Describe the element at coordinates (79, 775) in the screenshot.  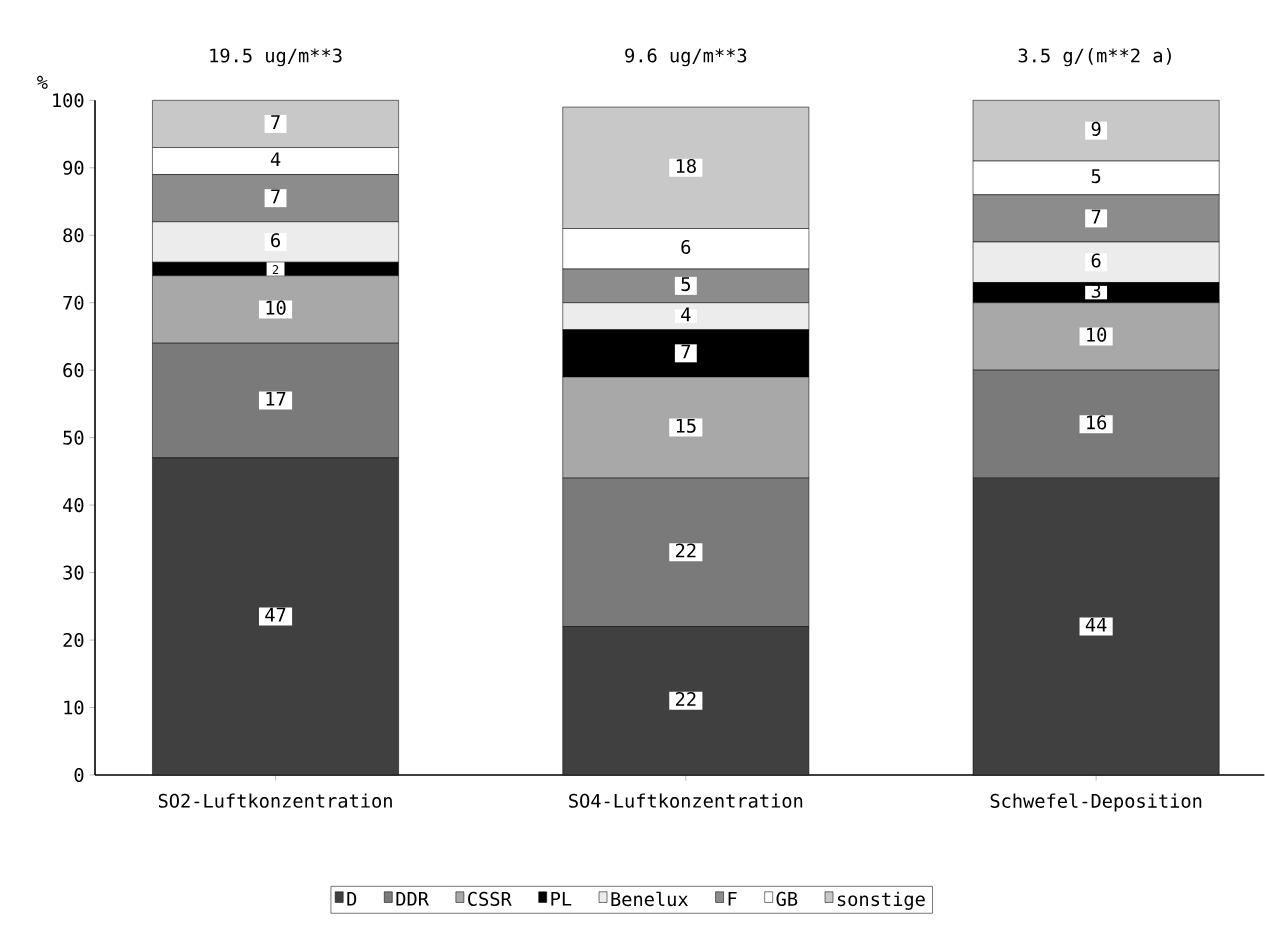
I see `y-tick-label: 0` at that location.